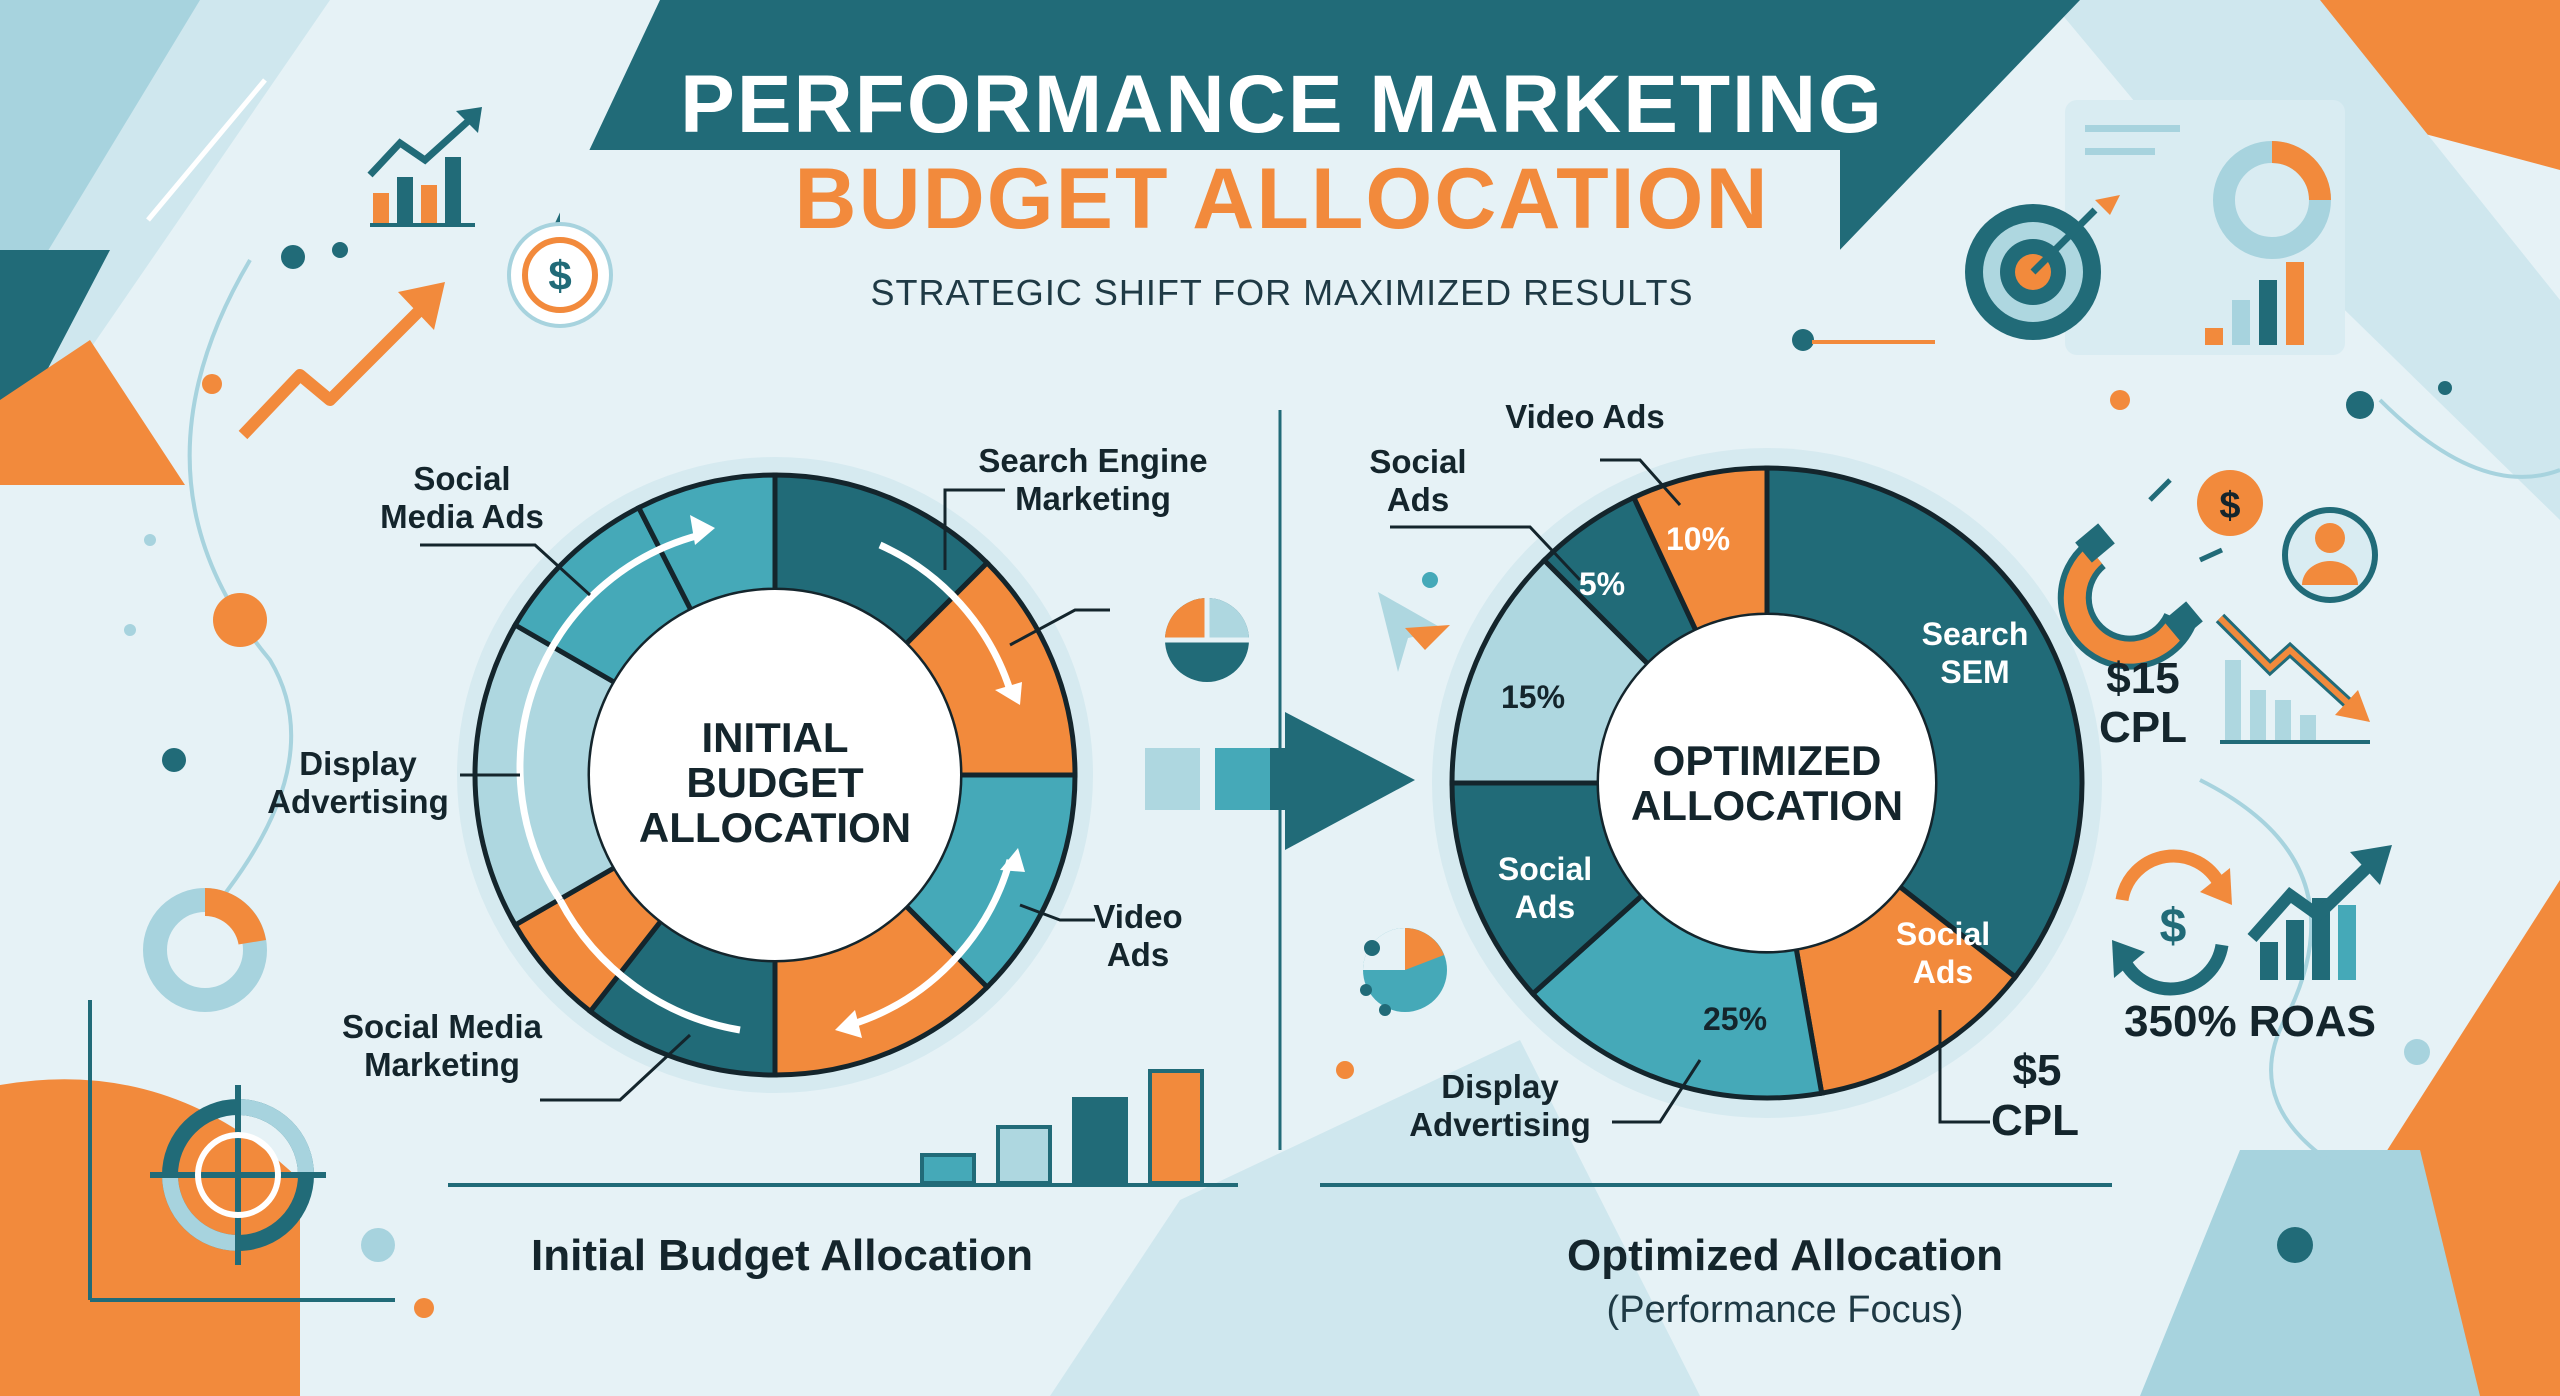  I want to click on outer-label-social-ads: Social Ads, so click(1417, 480).